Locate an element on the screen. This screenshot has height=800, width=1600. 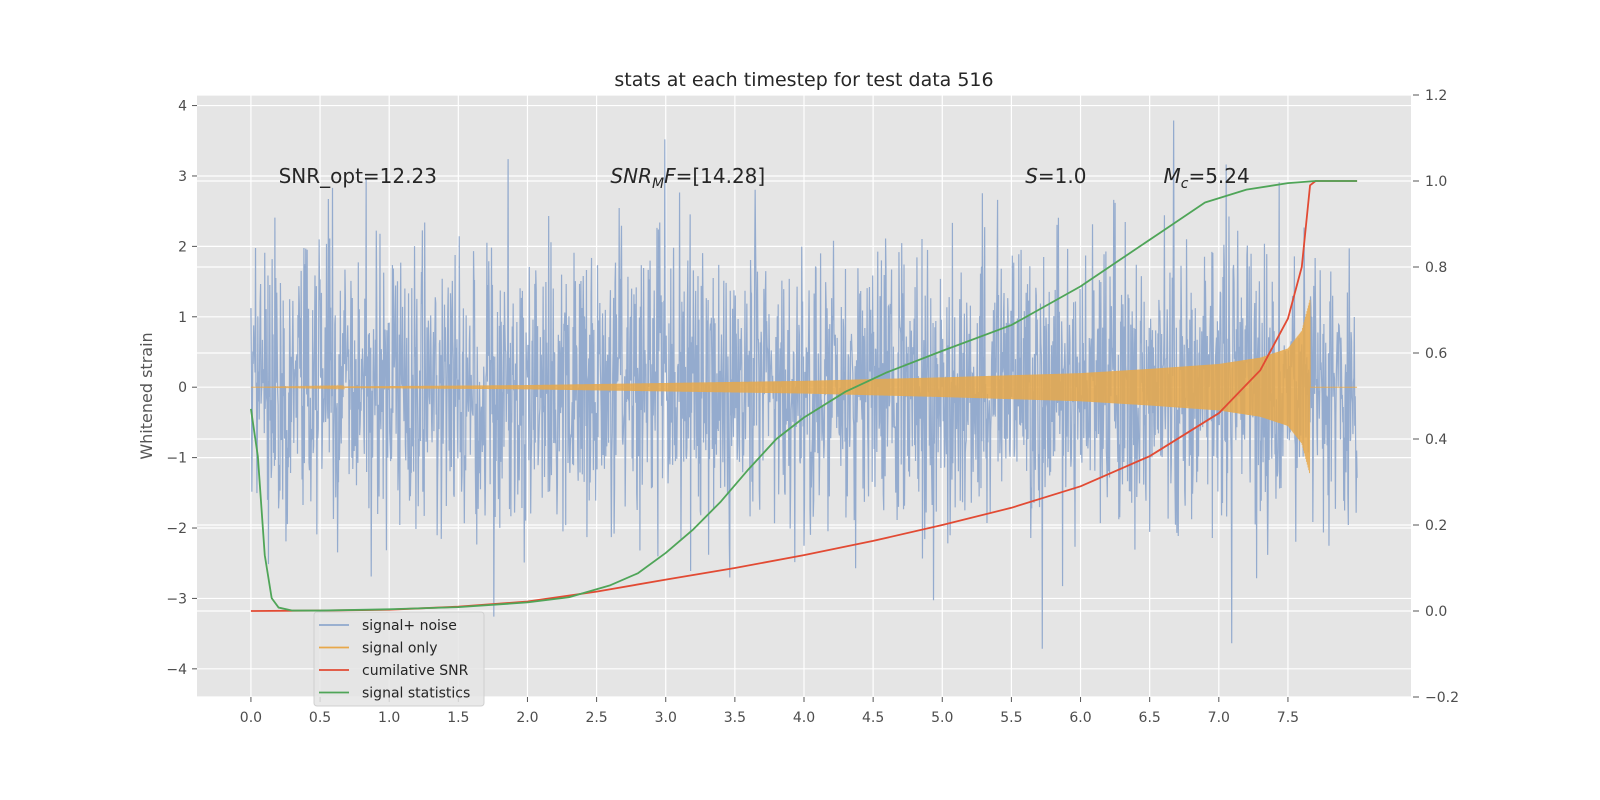
y2-tick-label: 0.6 is located at coordinates (1436, 354).